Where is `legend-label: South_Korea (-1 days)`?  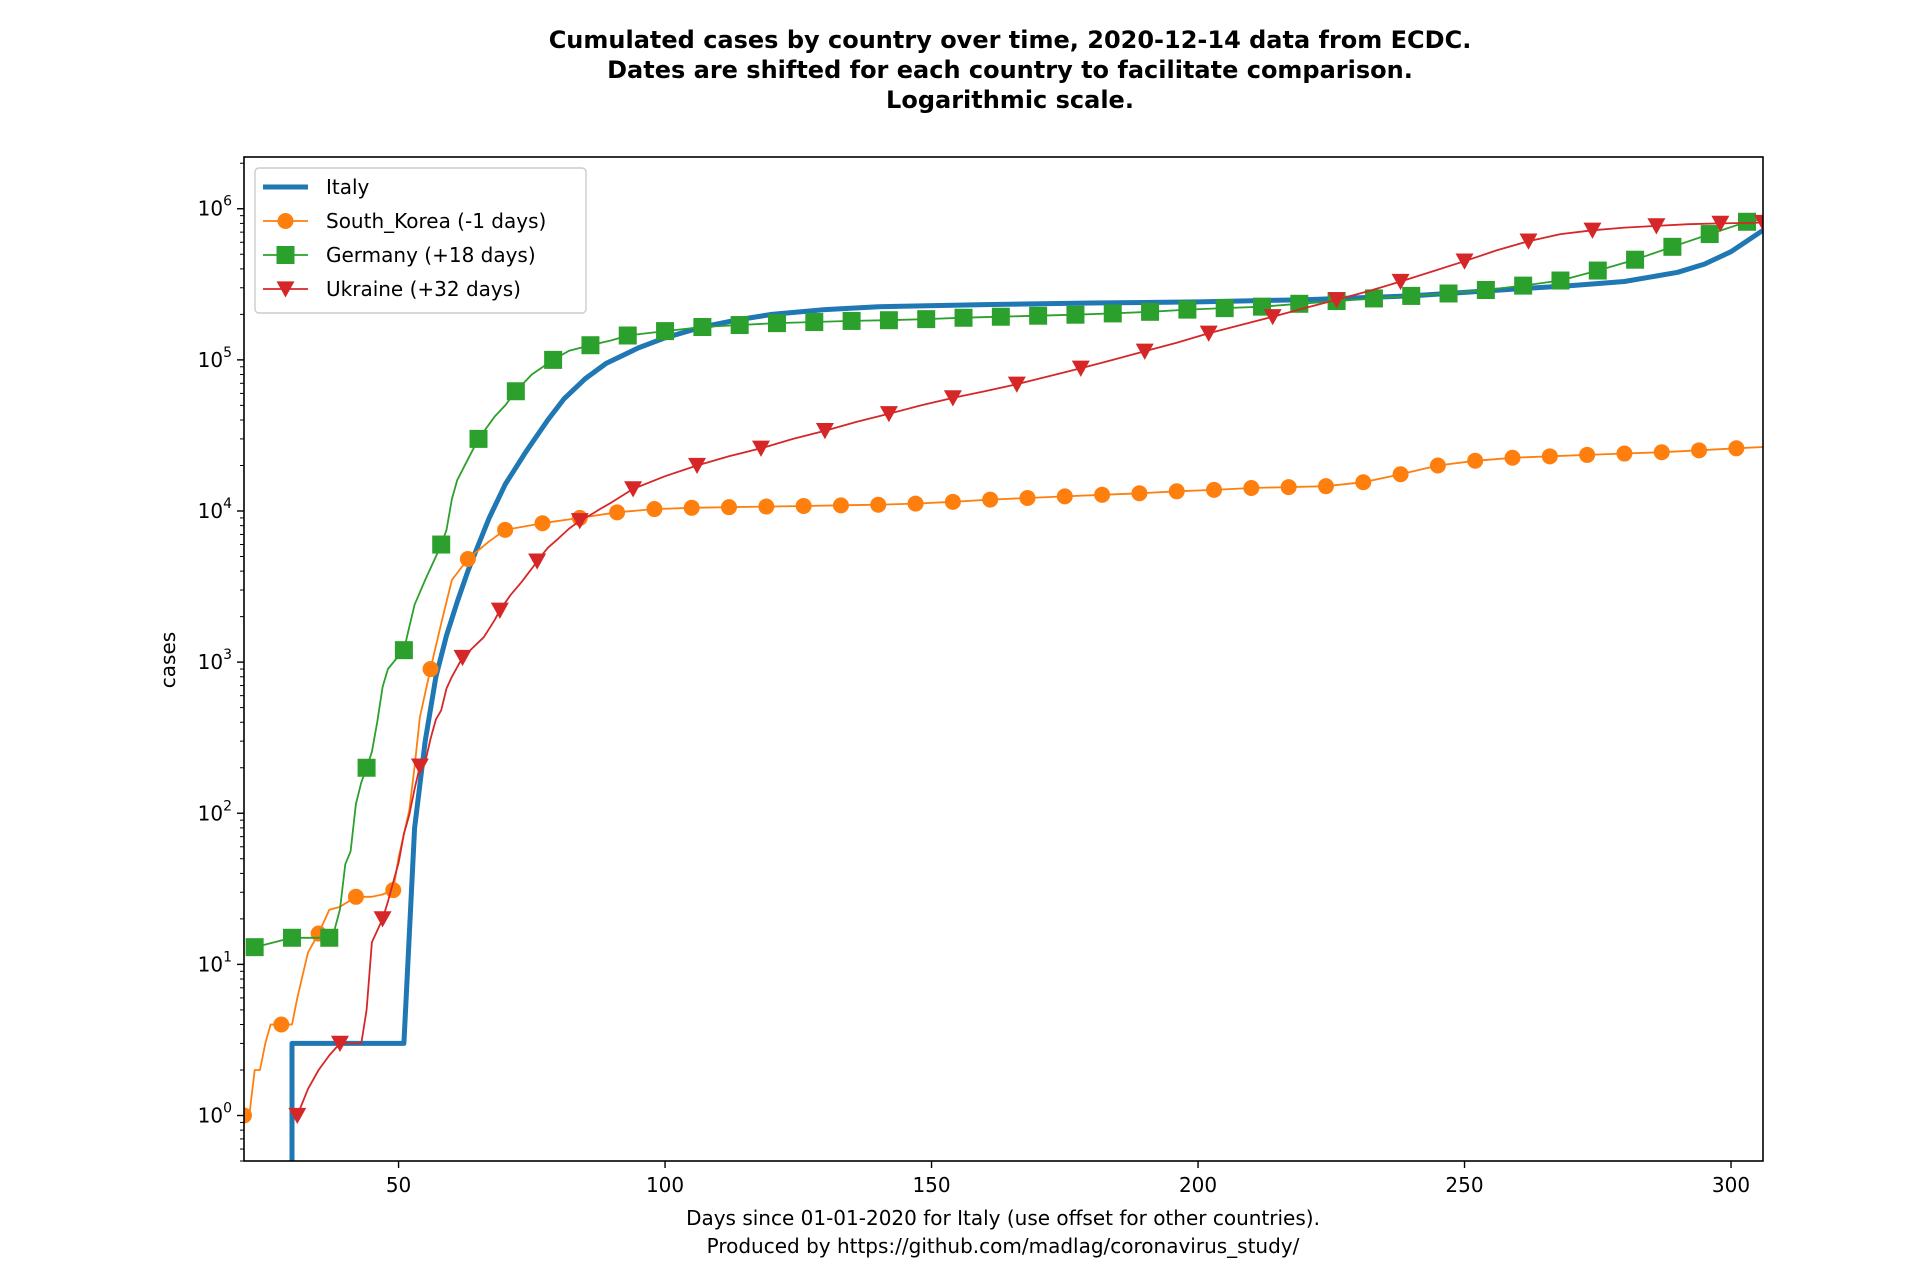 legend-label: South_Korea (-1 days) is located at coordinates (436, 221).